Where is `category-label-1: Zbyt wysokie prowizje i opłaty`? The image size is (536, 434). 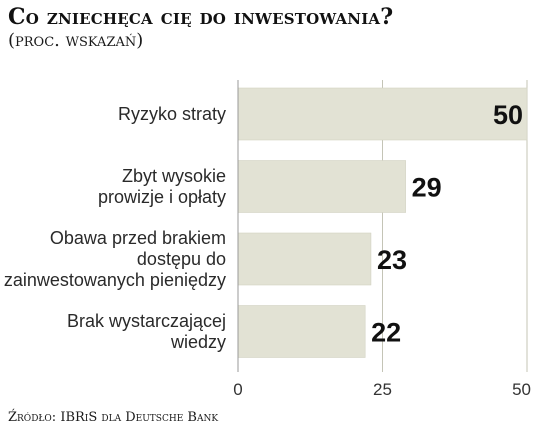
category-label-1: Zbyt wysokie prowizje i opłaty is located at coordinates (162, 186).